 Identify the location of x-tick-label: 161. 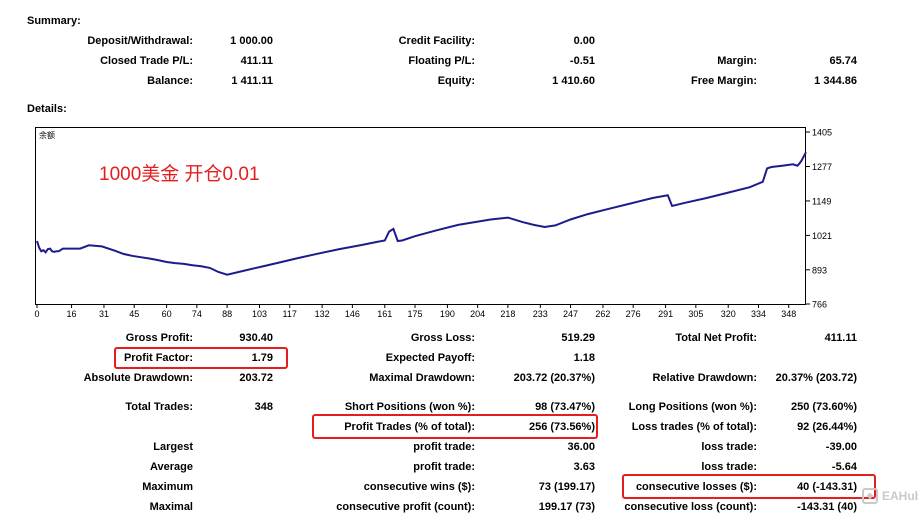
(384, 314).